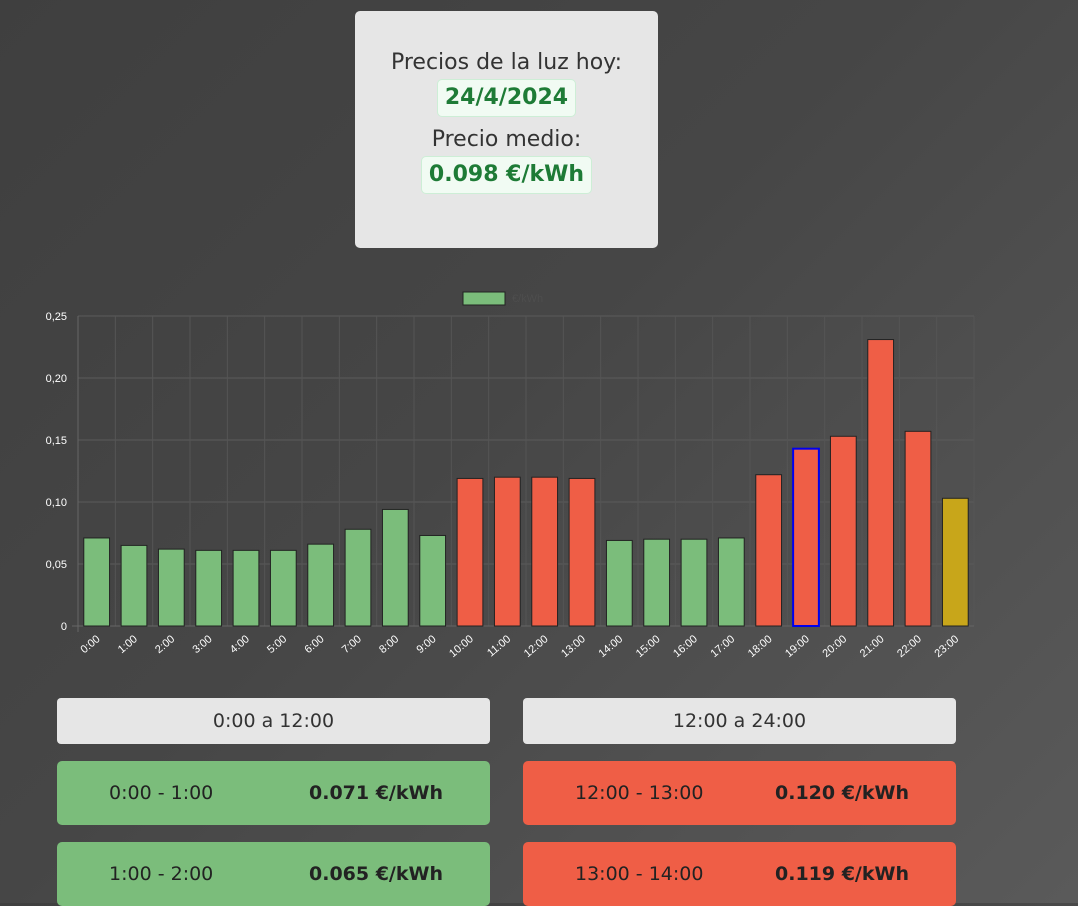 The width and height of the screenshot is (1078, 906). What do you see at coordinates (352, 644) in the screenshot?
I see `x-tick-label: 7:00` at bounding box center [352, 644].